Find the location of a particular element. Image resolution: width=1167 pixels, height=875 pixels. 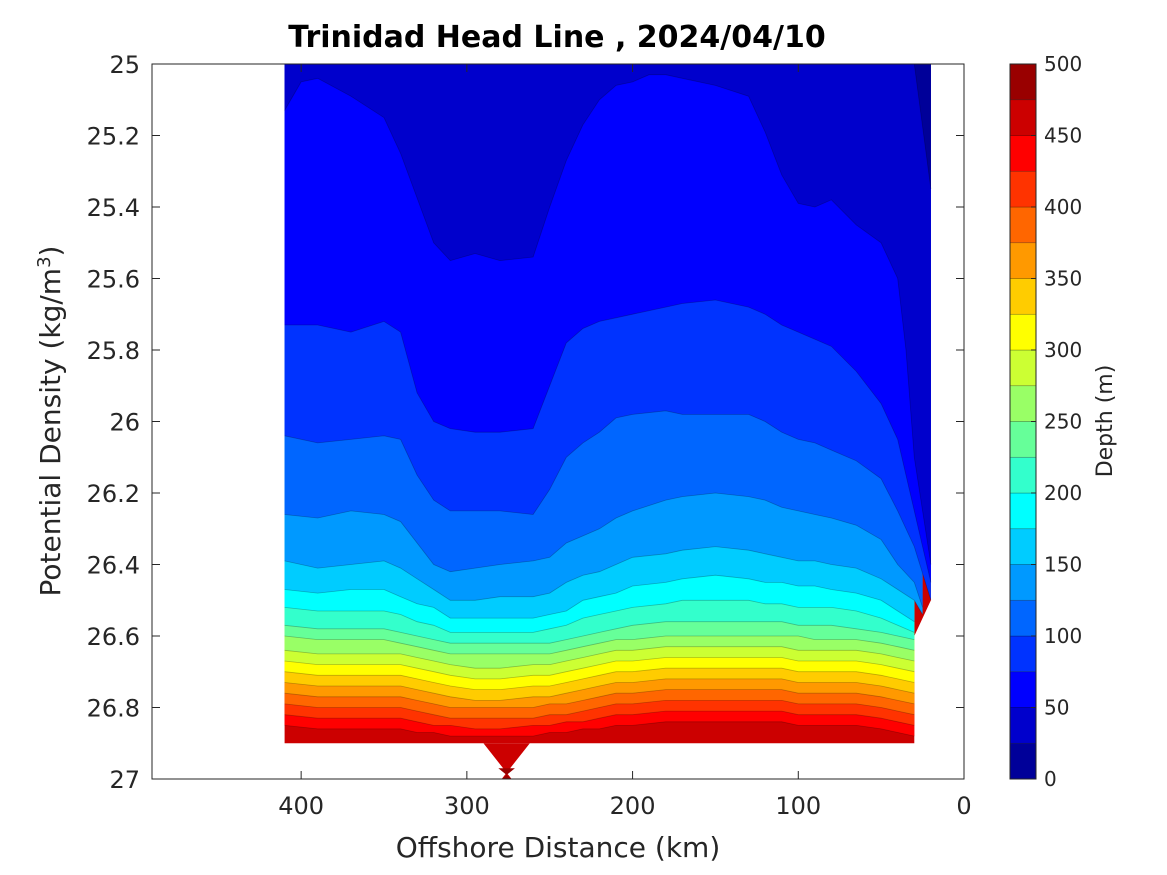

chart-title: Trinidad Head Line , 2024/04/10 is located at coordinates (556, 37).